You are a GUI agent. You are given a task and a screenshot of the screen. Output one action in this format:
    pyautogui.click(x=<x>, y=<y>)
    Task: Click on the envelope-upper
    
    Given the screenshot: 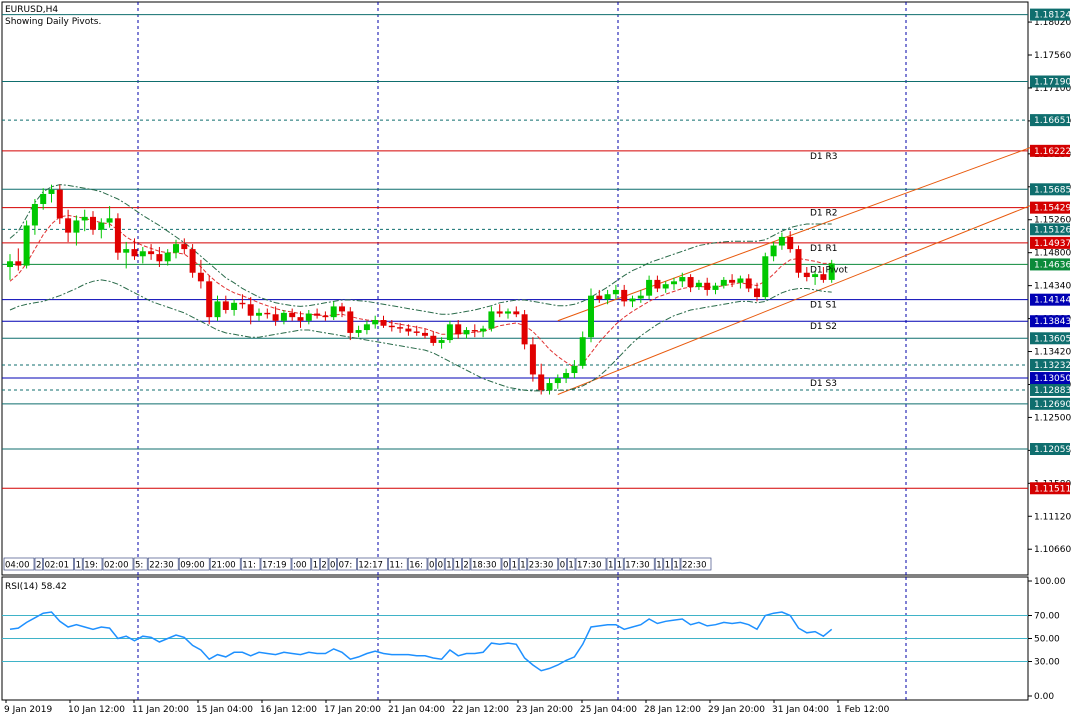 What is the action you would take?
    pyautogui.click(x=420, y=249)
    